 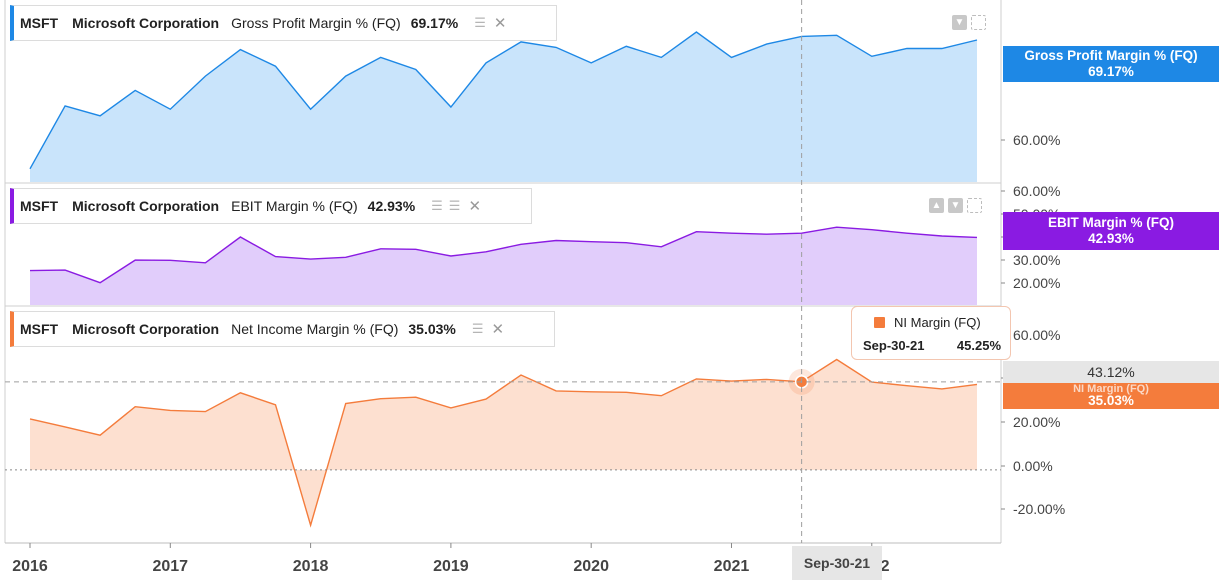 I want to click on legend-metric: Net Income Margin % (FQ), so click(x=315, y=329).